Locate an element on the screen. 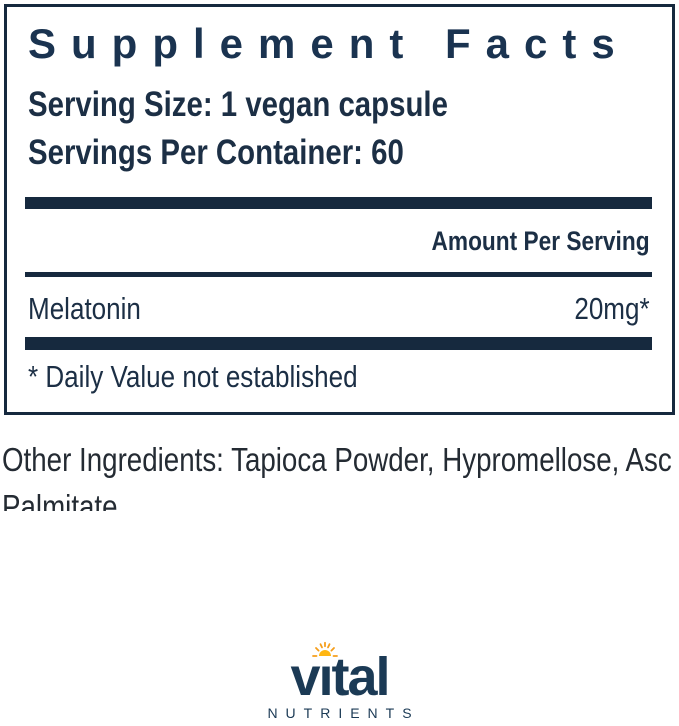 Image resolution: width=679 pixels, height=726 pixels. servings-per-container: Servings Per Container: 60 is located at coordinates (251, 153).